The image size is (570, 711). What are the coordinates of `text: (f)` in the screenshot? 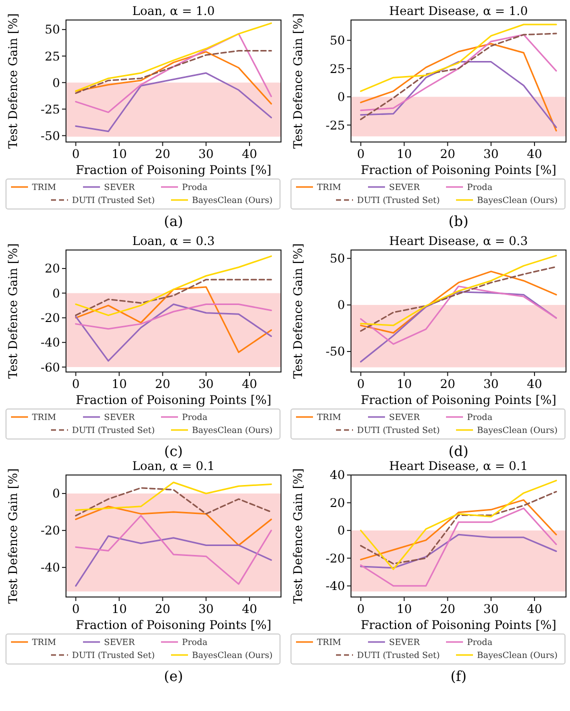 It's located at (458, 677).